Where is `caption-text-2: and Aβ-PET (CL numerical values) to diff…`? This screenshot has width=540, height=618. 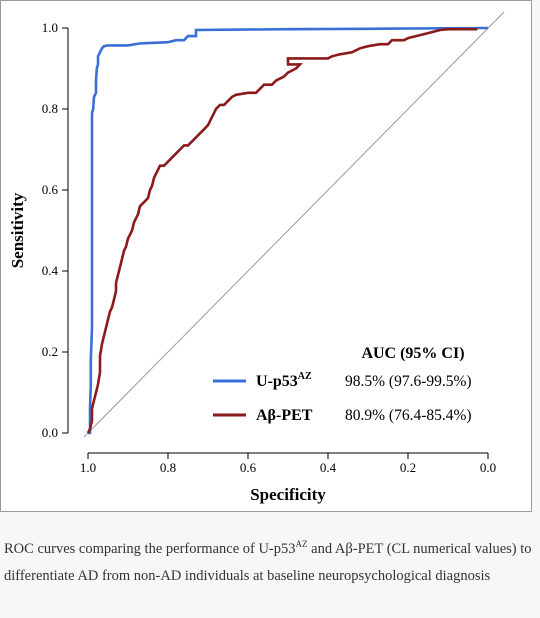
caption-text-2: and Aβ-PET (CL numerical values) to diff… is located at coordinates (268, 562).